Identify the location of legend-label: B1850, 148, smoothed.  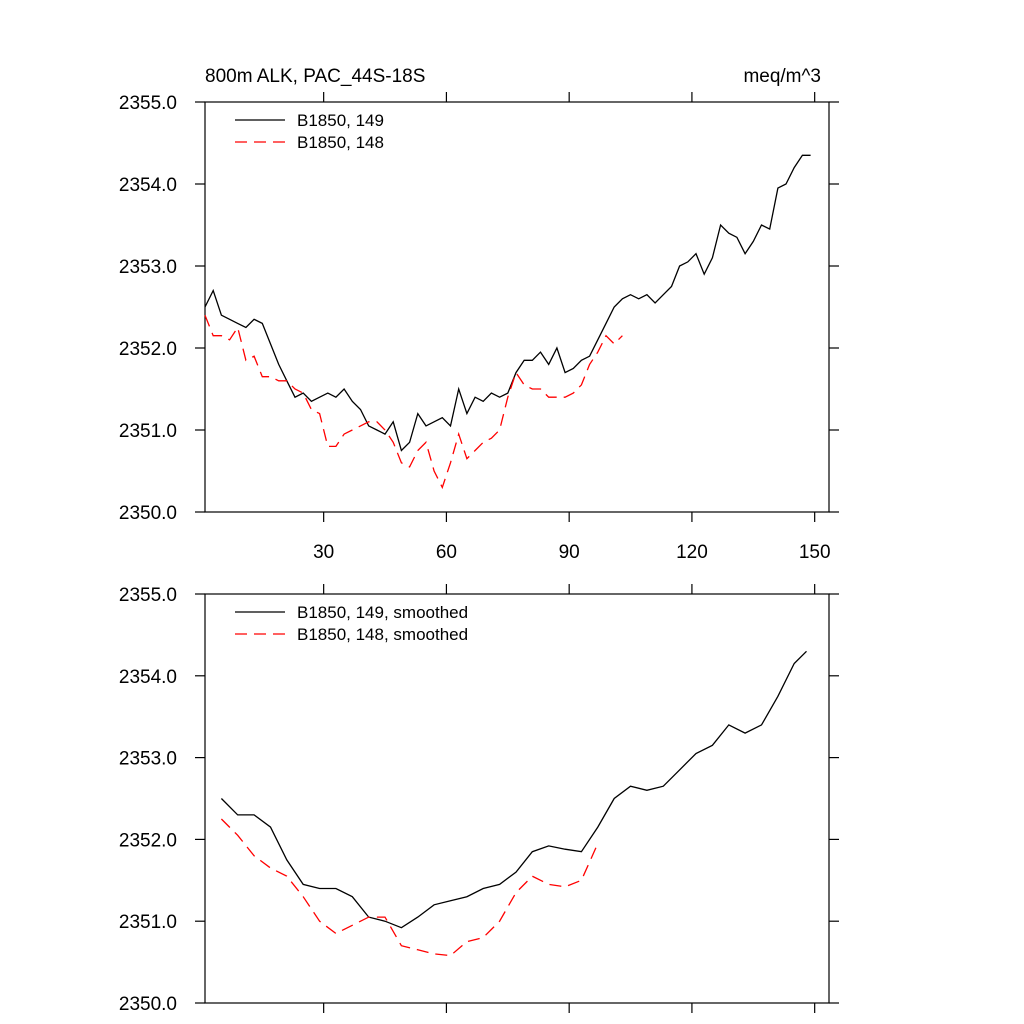
(382, 634).